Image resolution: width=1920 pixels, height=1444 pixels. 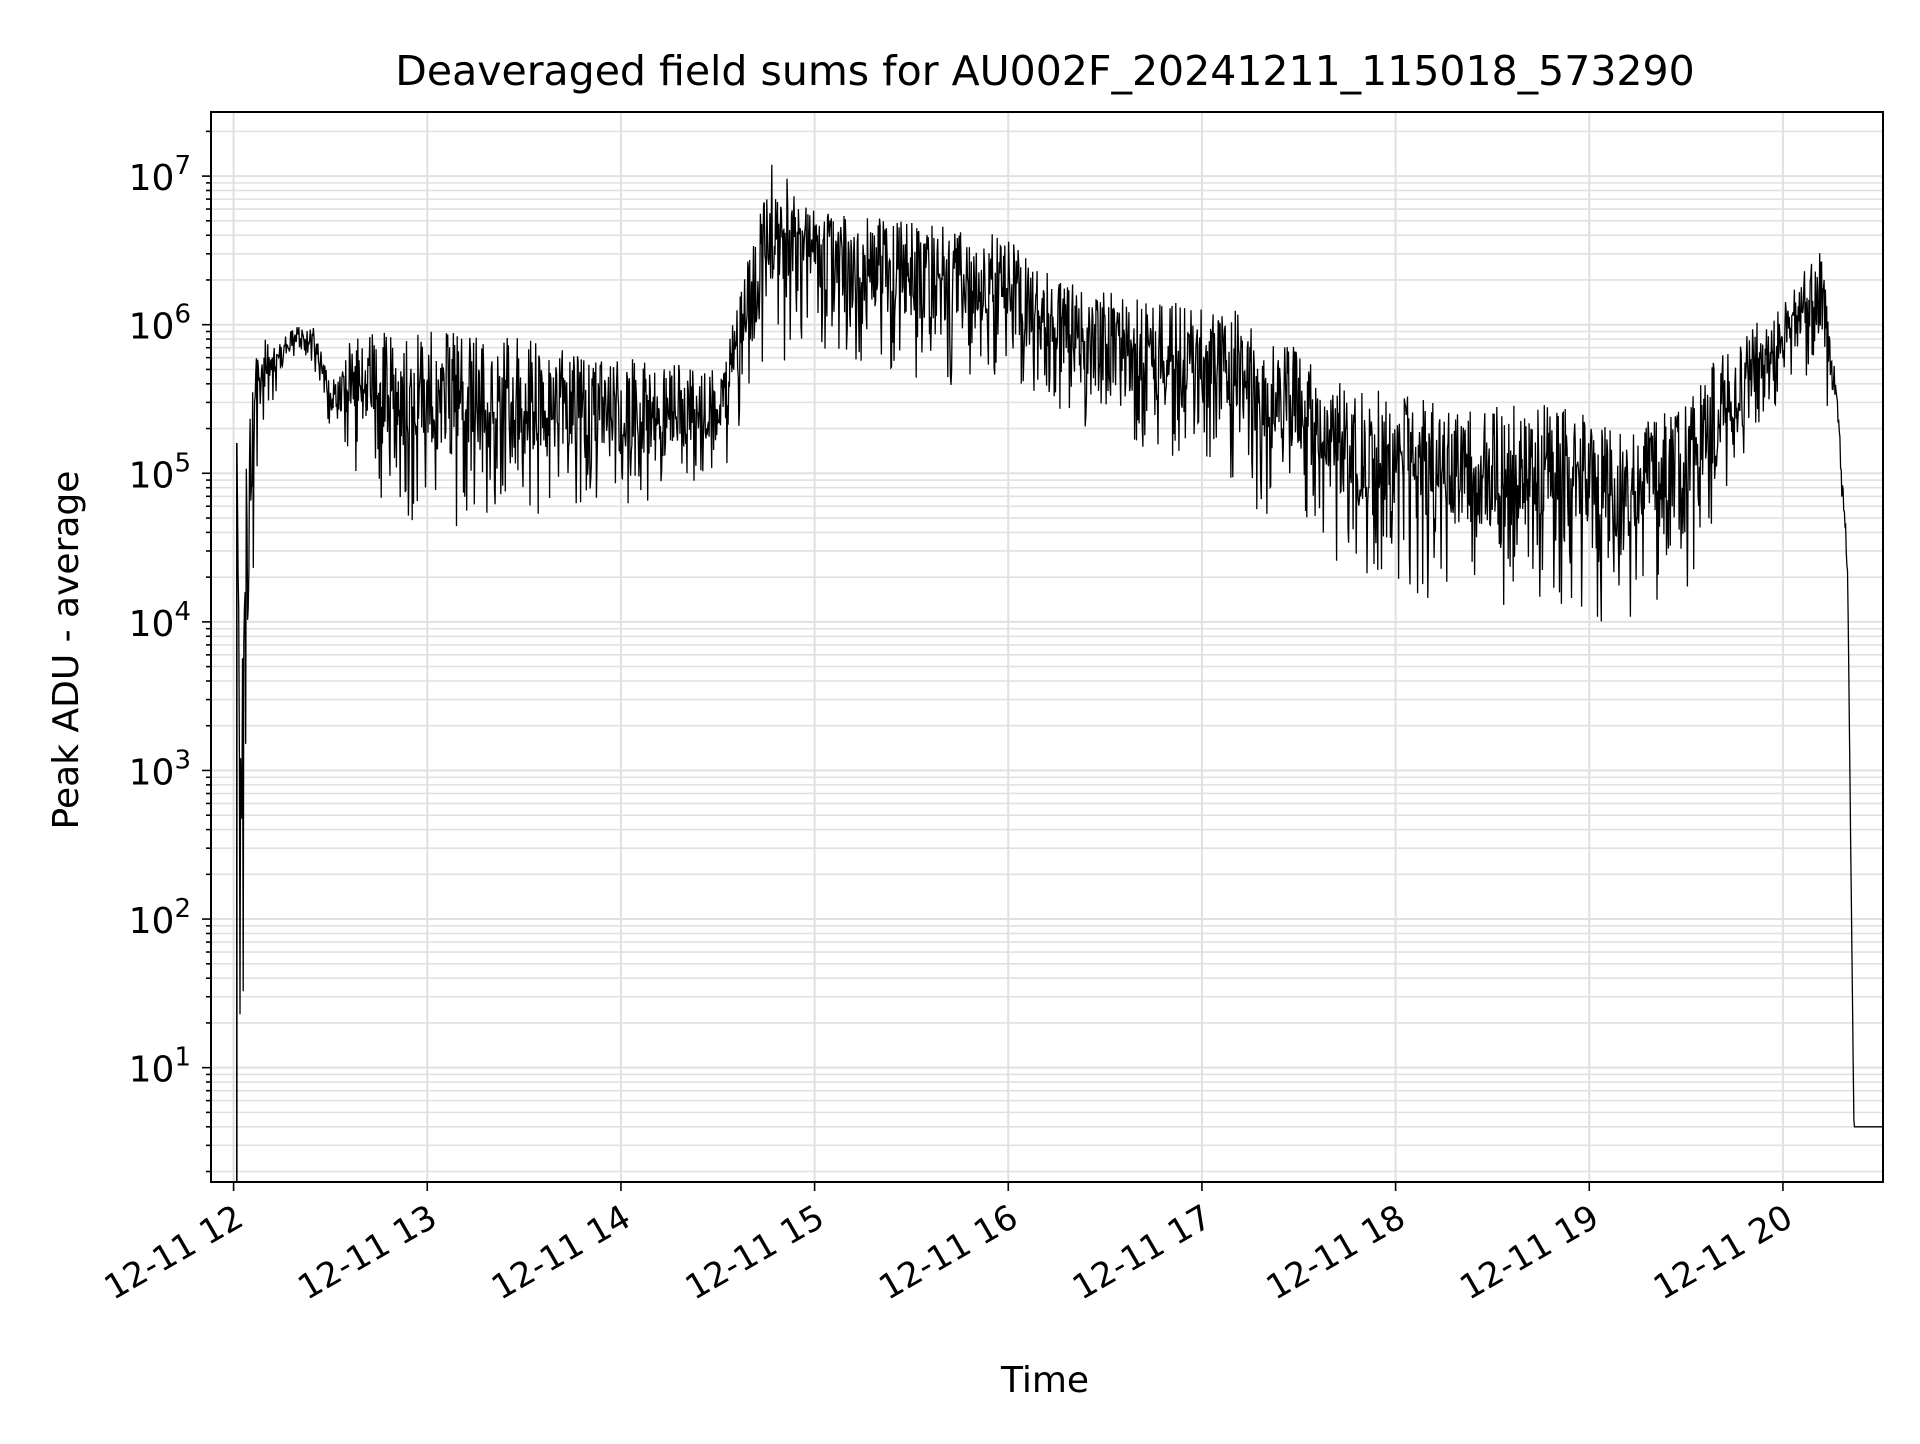 I want to click on x-axis-label: Time, so click(x=1044, y=1380).